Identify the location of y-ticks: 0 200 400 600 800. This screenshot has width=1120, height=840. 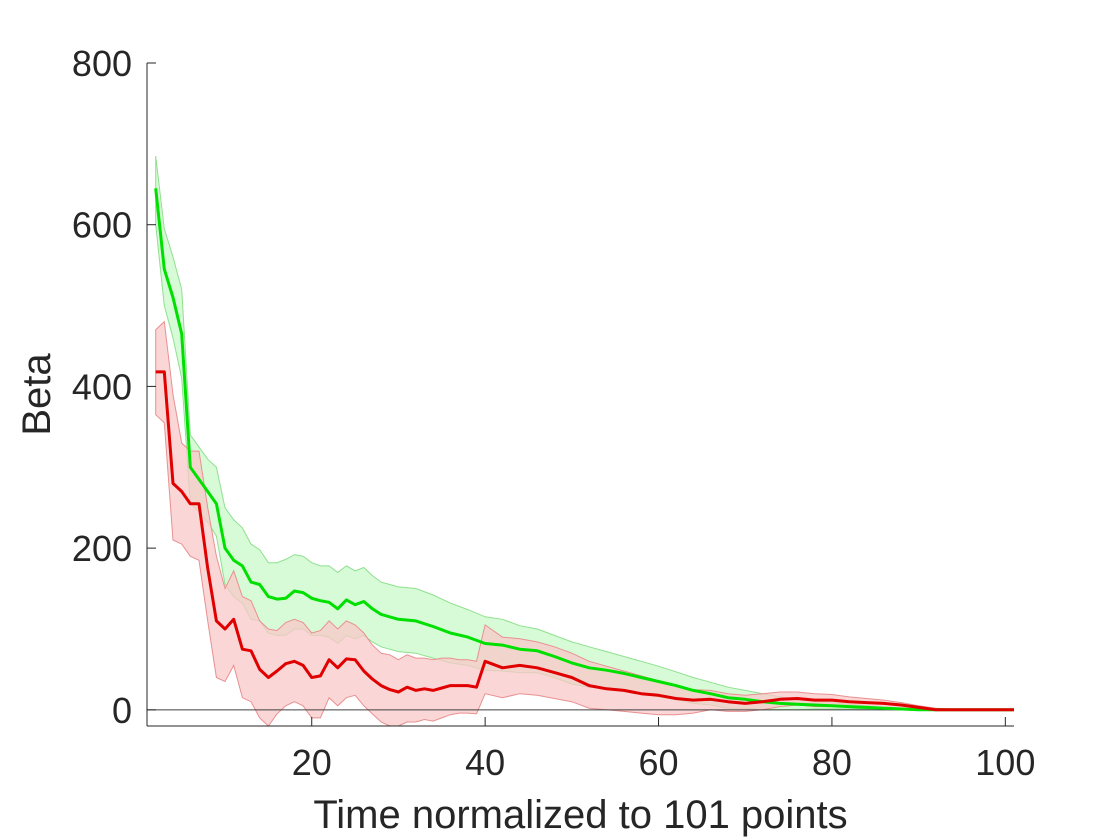
(114, 387).